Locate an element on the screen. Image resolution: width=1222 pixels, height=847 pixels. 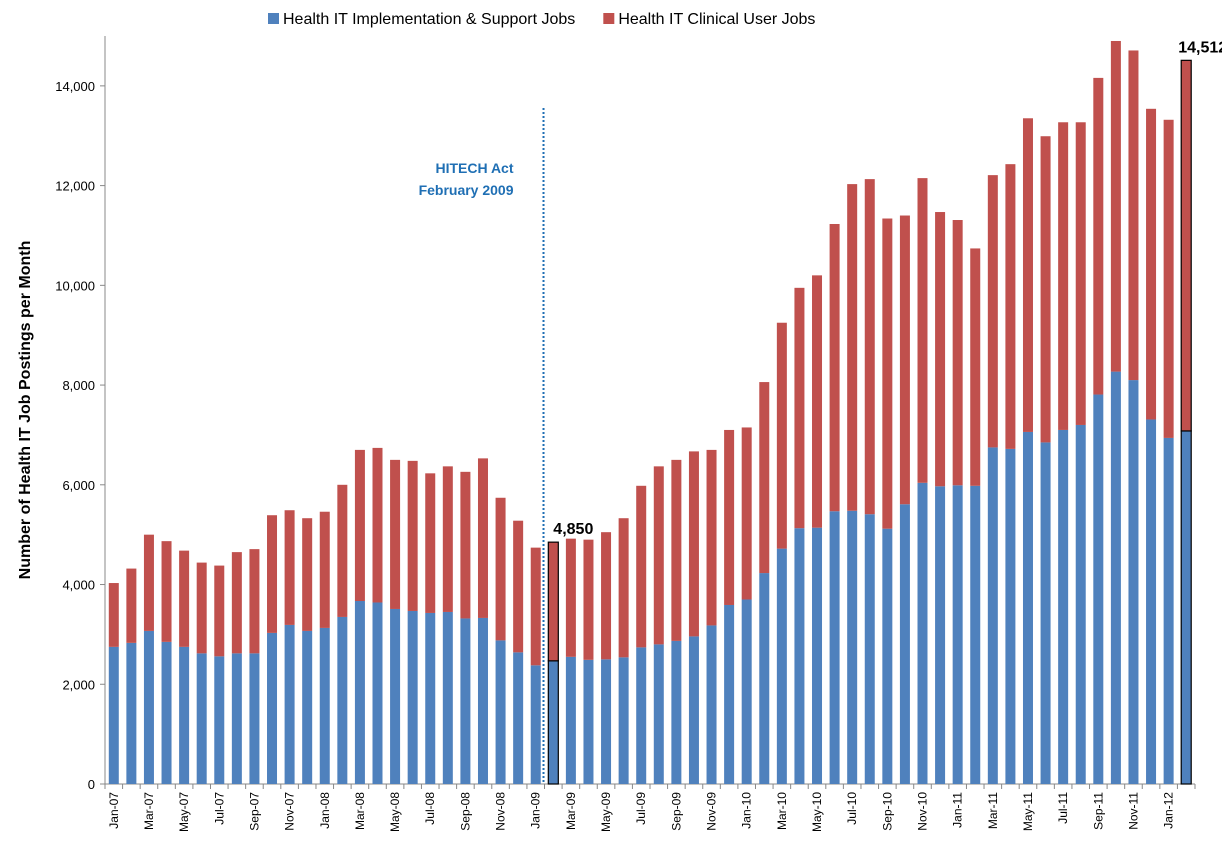
x-tick-label: Jan-07 is located at coordinates (114, 810).